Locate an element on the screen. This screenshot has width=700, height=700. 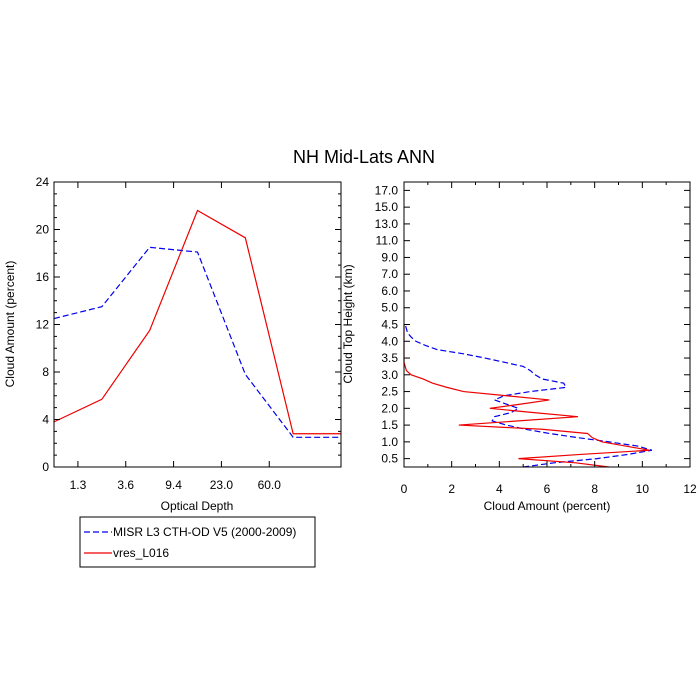
right-y-tick-label: 5.0 is located at coordinates (389, 308).